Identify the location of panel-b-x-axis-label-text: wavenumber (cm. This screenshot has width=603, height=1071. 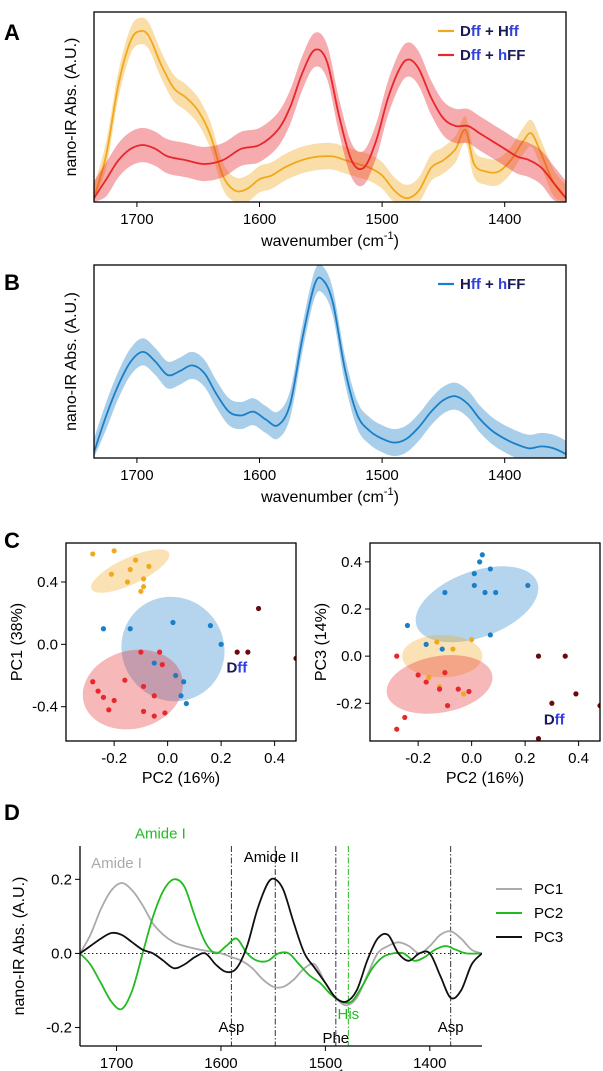
(322, 497).